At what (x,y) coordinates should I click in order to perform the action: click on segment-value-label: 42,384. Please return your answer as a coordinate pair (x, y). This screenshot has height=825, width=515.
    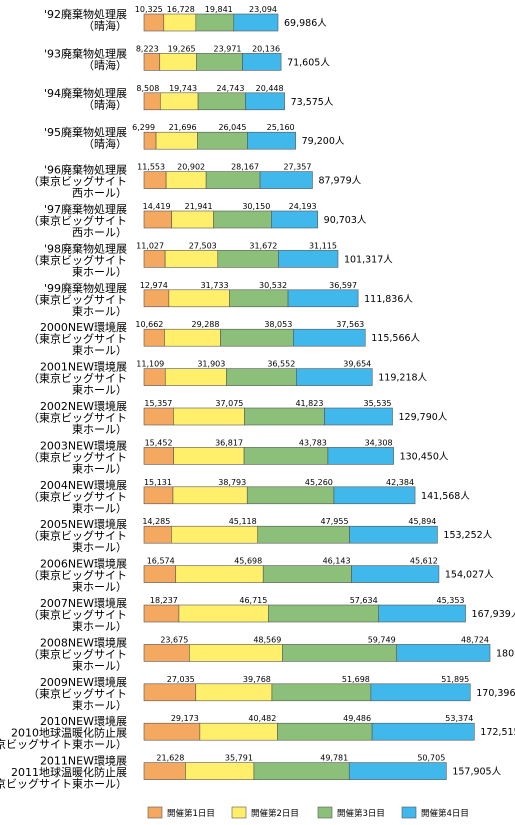
    Looking at the image, I should click on (400, 482).